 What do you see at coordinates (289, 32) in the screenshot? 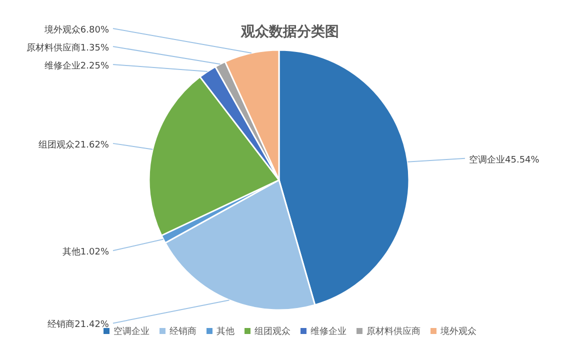
I see `chart-title: 观众数据分类图` at bounding box center [289, 32].